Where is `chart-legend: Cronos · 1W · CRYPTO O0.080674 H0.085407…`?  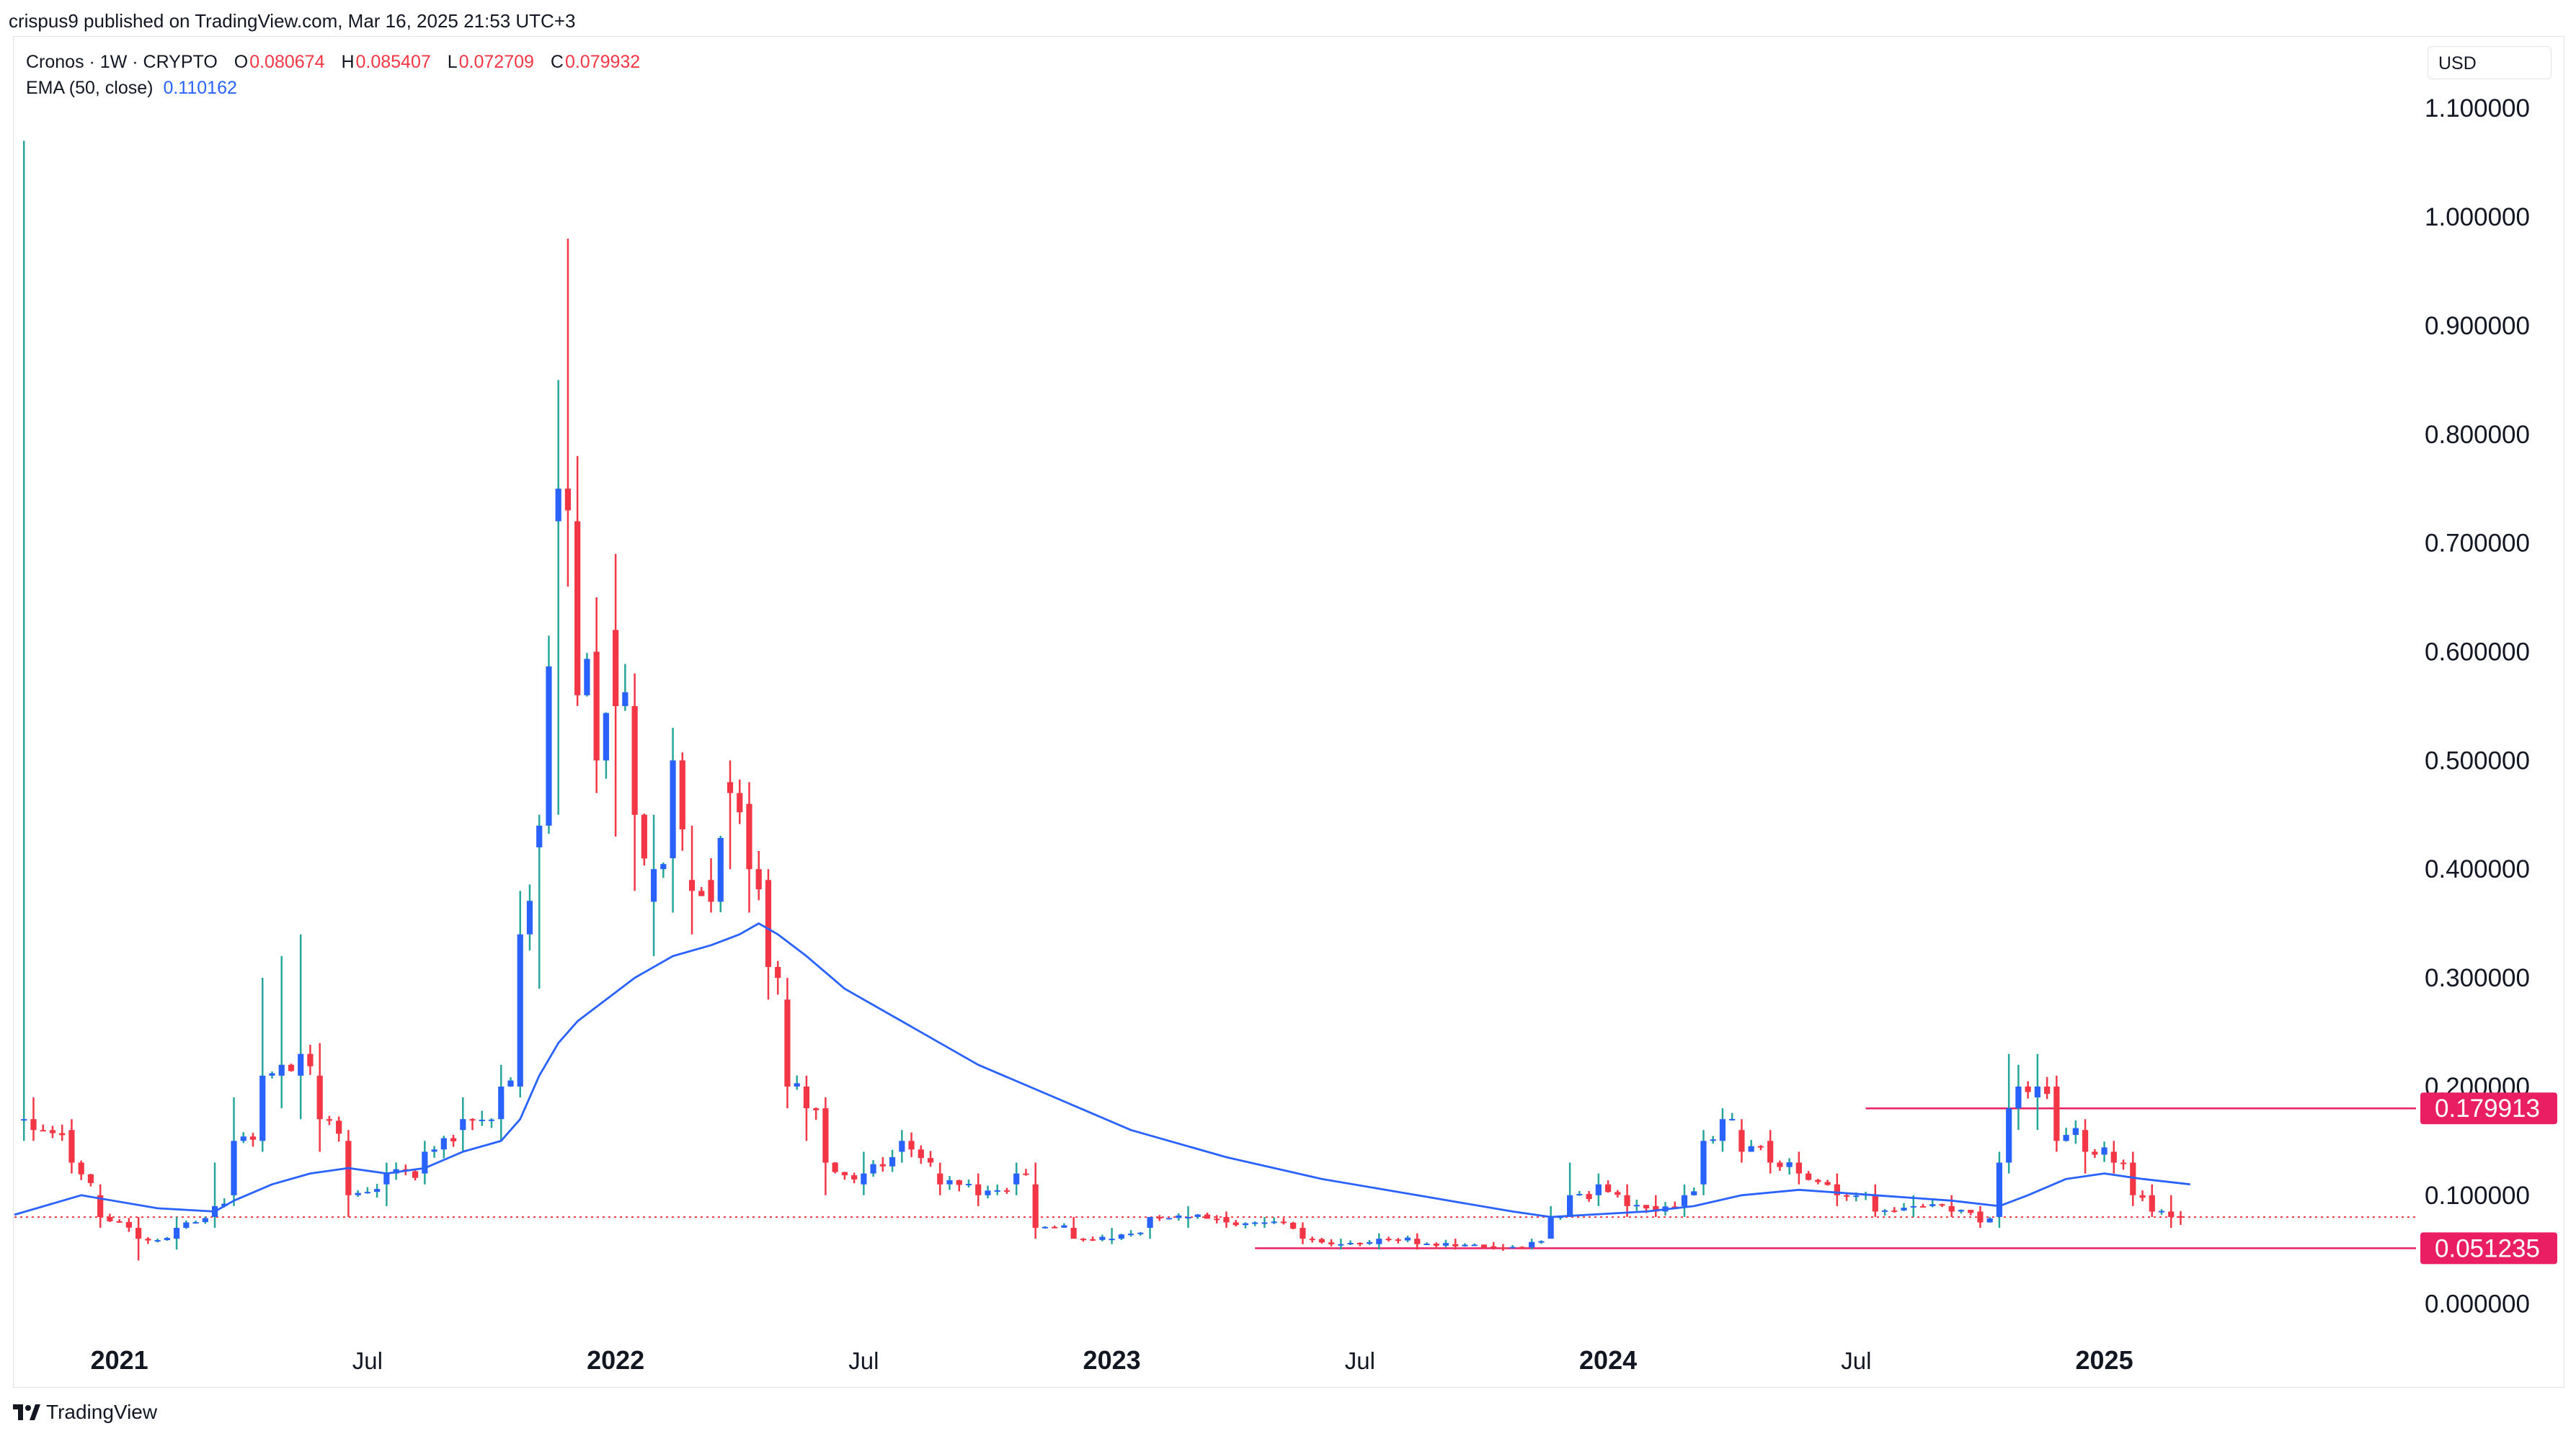
chart-legend: Cronos · 1W · CRYPTO O0.080674 H0.085407… is located at coordinates (339, 75).